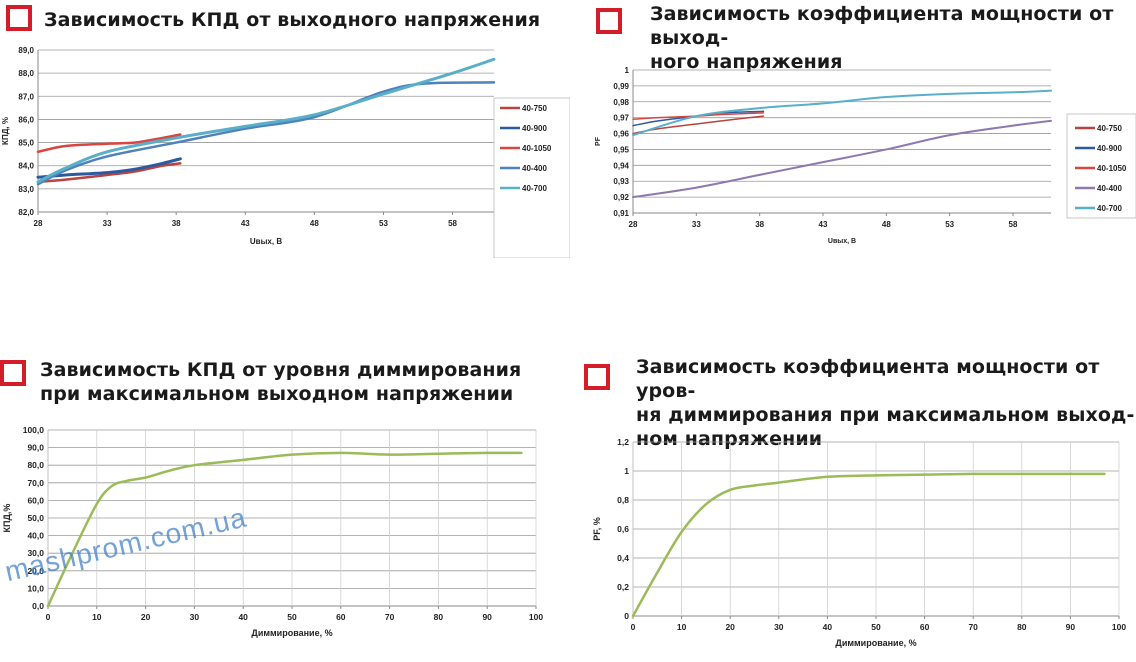  Describe the element at coordinates (925, 627) in the screenshot. I see `x-tick-label: 60` at that location.